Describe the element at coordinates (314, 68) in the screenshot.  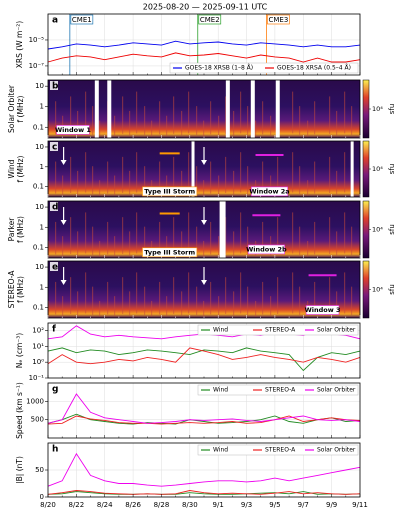
I see `legend-label: GOES-18 XRSA (0.5–4 Å)` at that location.